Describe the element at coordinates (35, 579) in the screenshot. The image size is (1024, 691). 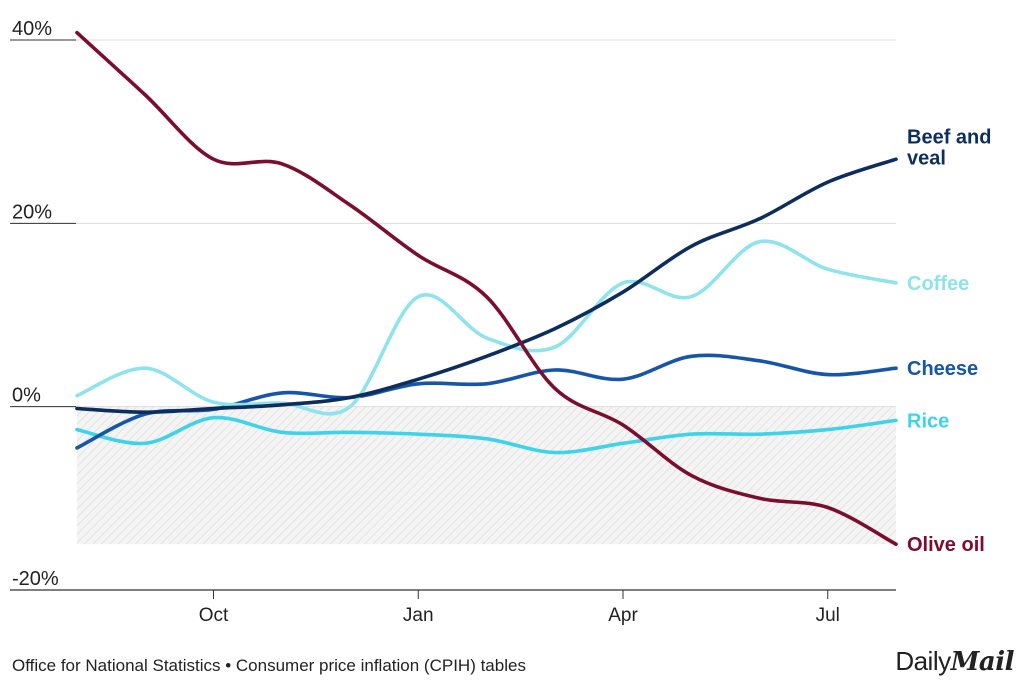
I see `y-tick-label: -20%` at that location.